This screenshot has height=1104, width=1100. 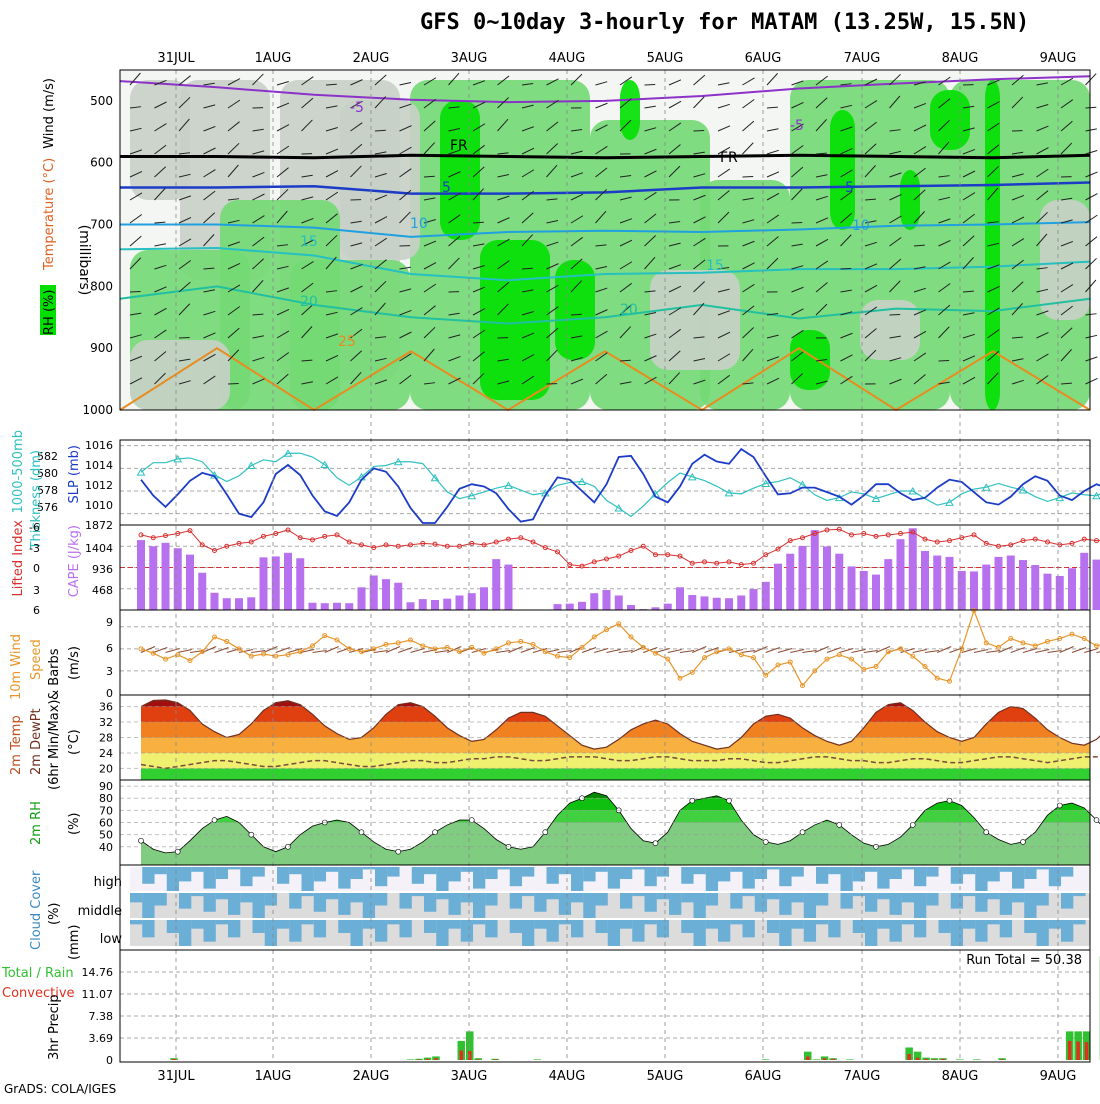 I want to click on wind10-label: 10m Wind, so click(x=16, y=667).